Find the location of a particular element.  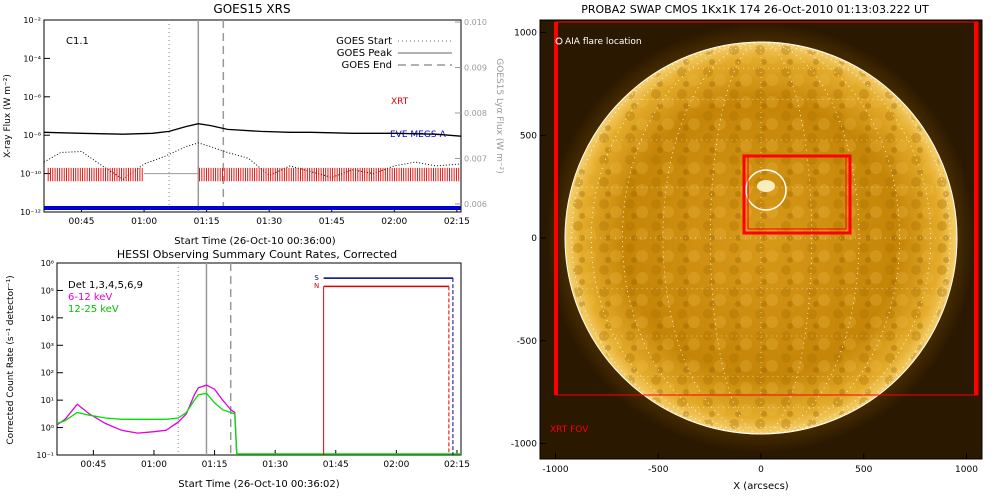

hessi-flag-s-label: S is located at coordinates (316, 278).